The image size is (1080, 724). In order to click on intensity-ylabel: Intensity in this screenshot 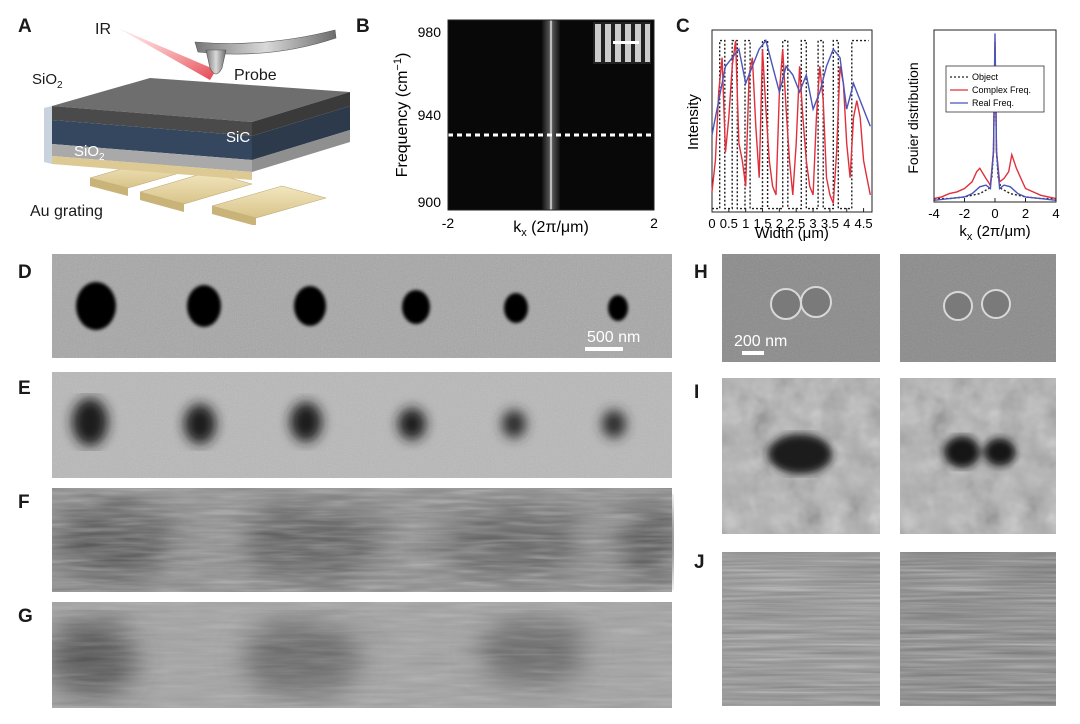, I will do `click(693, 122)`.